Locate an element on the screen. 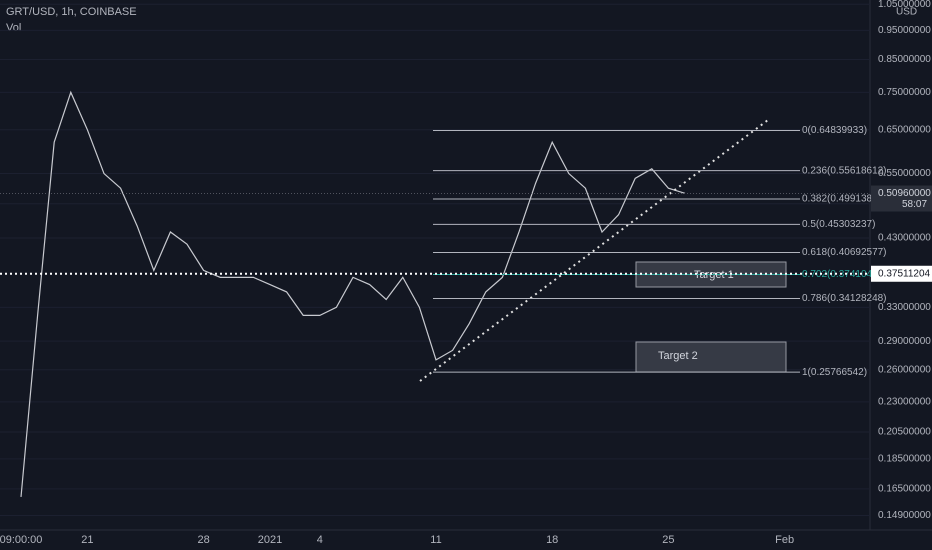 The image size is (932, 550). fib-label: 0.702(0.37410417) is located at coordinates (844, 274).